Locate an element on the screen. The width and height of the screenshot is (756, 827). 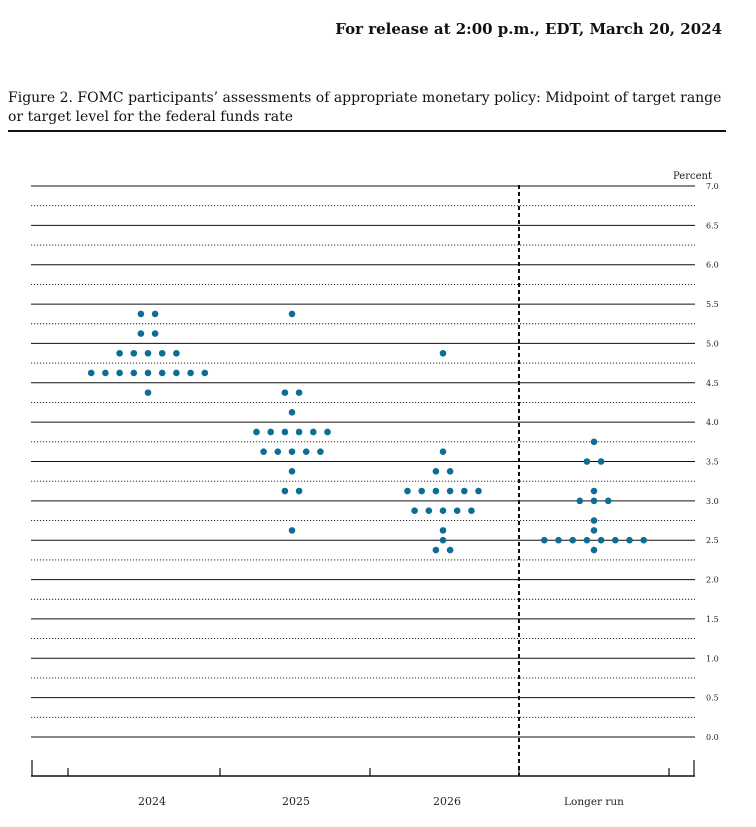
x-category-label: 2026 is located at coordinates (447, 801).